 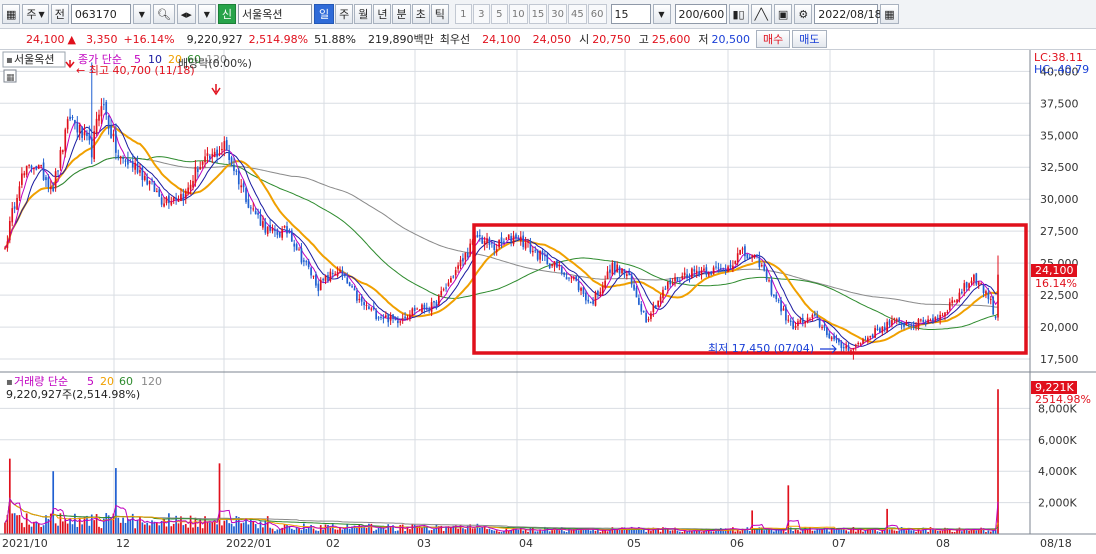 What do you see at coordinates (439, 14) in the screenshot?
I see `period-tab-6: 틱` at bounding box center [439, 14].